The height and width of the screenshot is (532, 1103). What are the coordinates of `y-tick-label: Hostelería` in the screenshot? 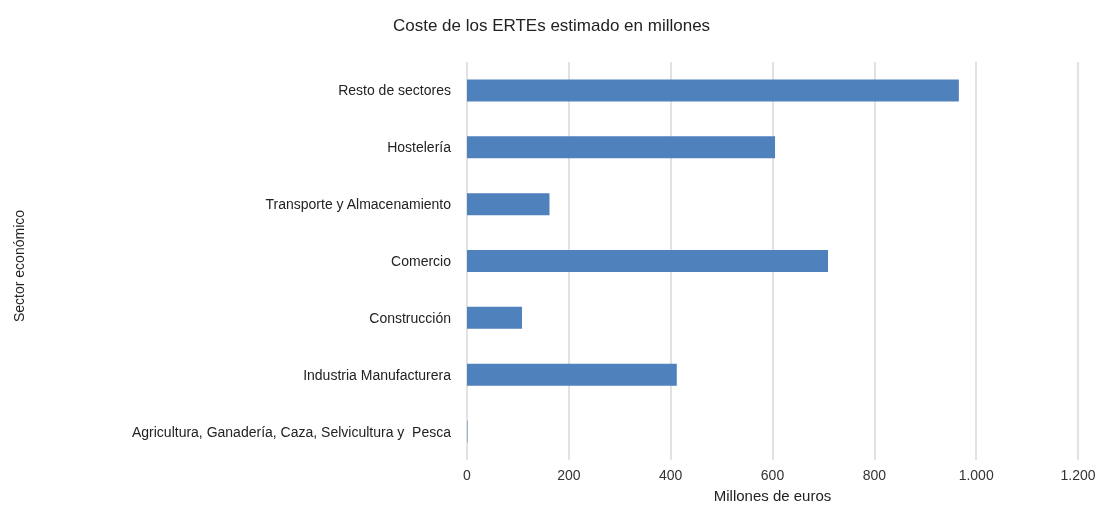 It's located at (419, 147).